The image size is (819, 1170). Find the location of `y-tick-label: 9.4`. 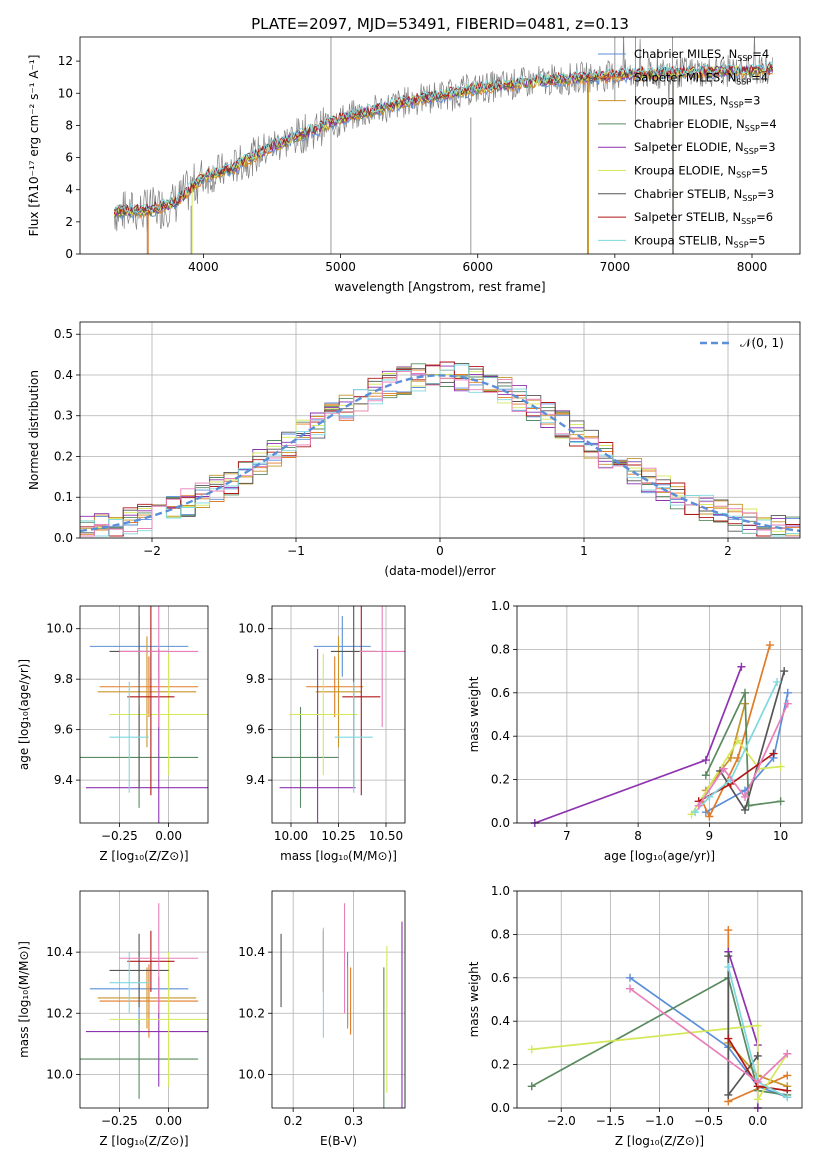

y-tick-label: 9.4 is located at coordinates (63, 780).